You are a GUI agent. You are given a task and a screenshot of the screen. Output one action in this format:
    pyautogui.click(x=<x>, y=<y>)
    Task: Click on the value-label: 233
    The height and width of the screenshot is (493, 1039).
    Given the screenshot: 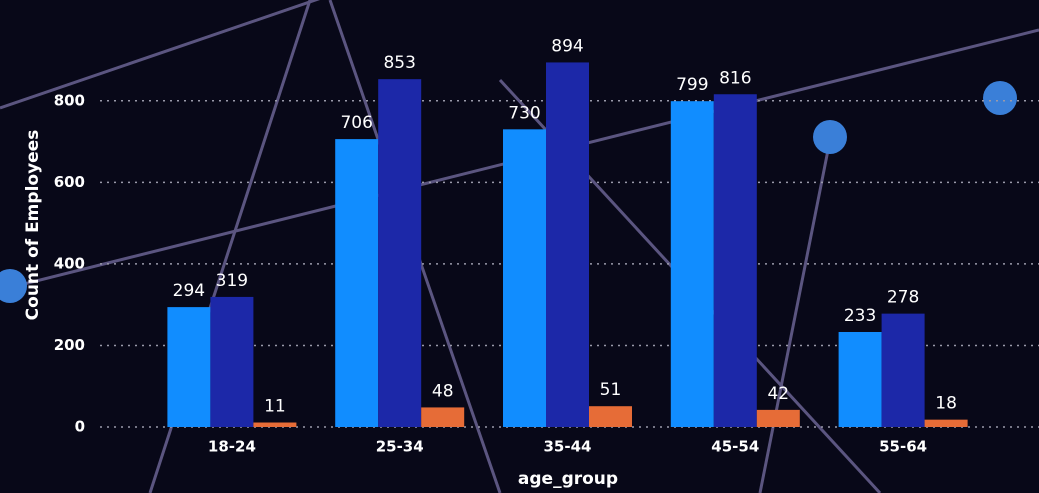 What is the action you would take?
    pyautogui.click(x=860, y=316)
    